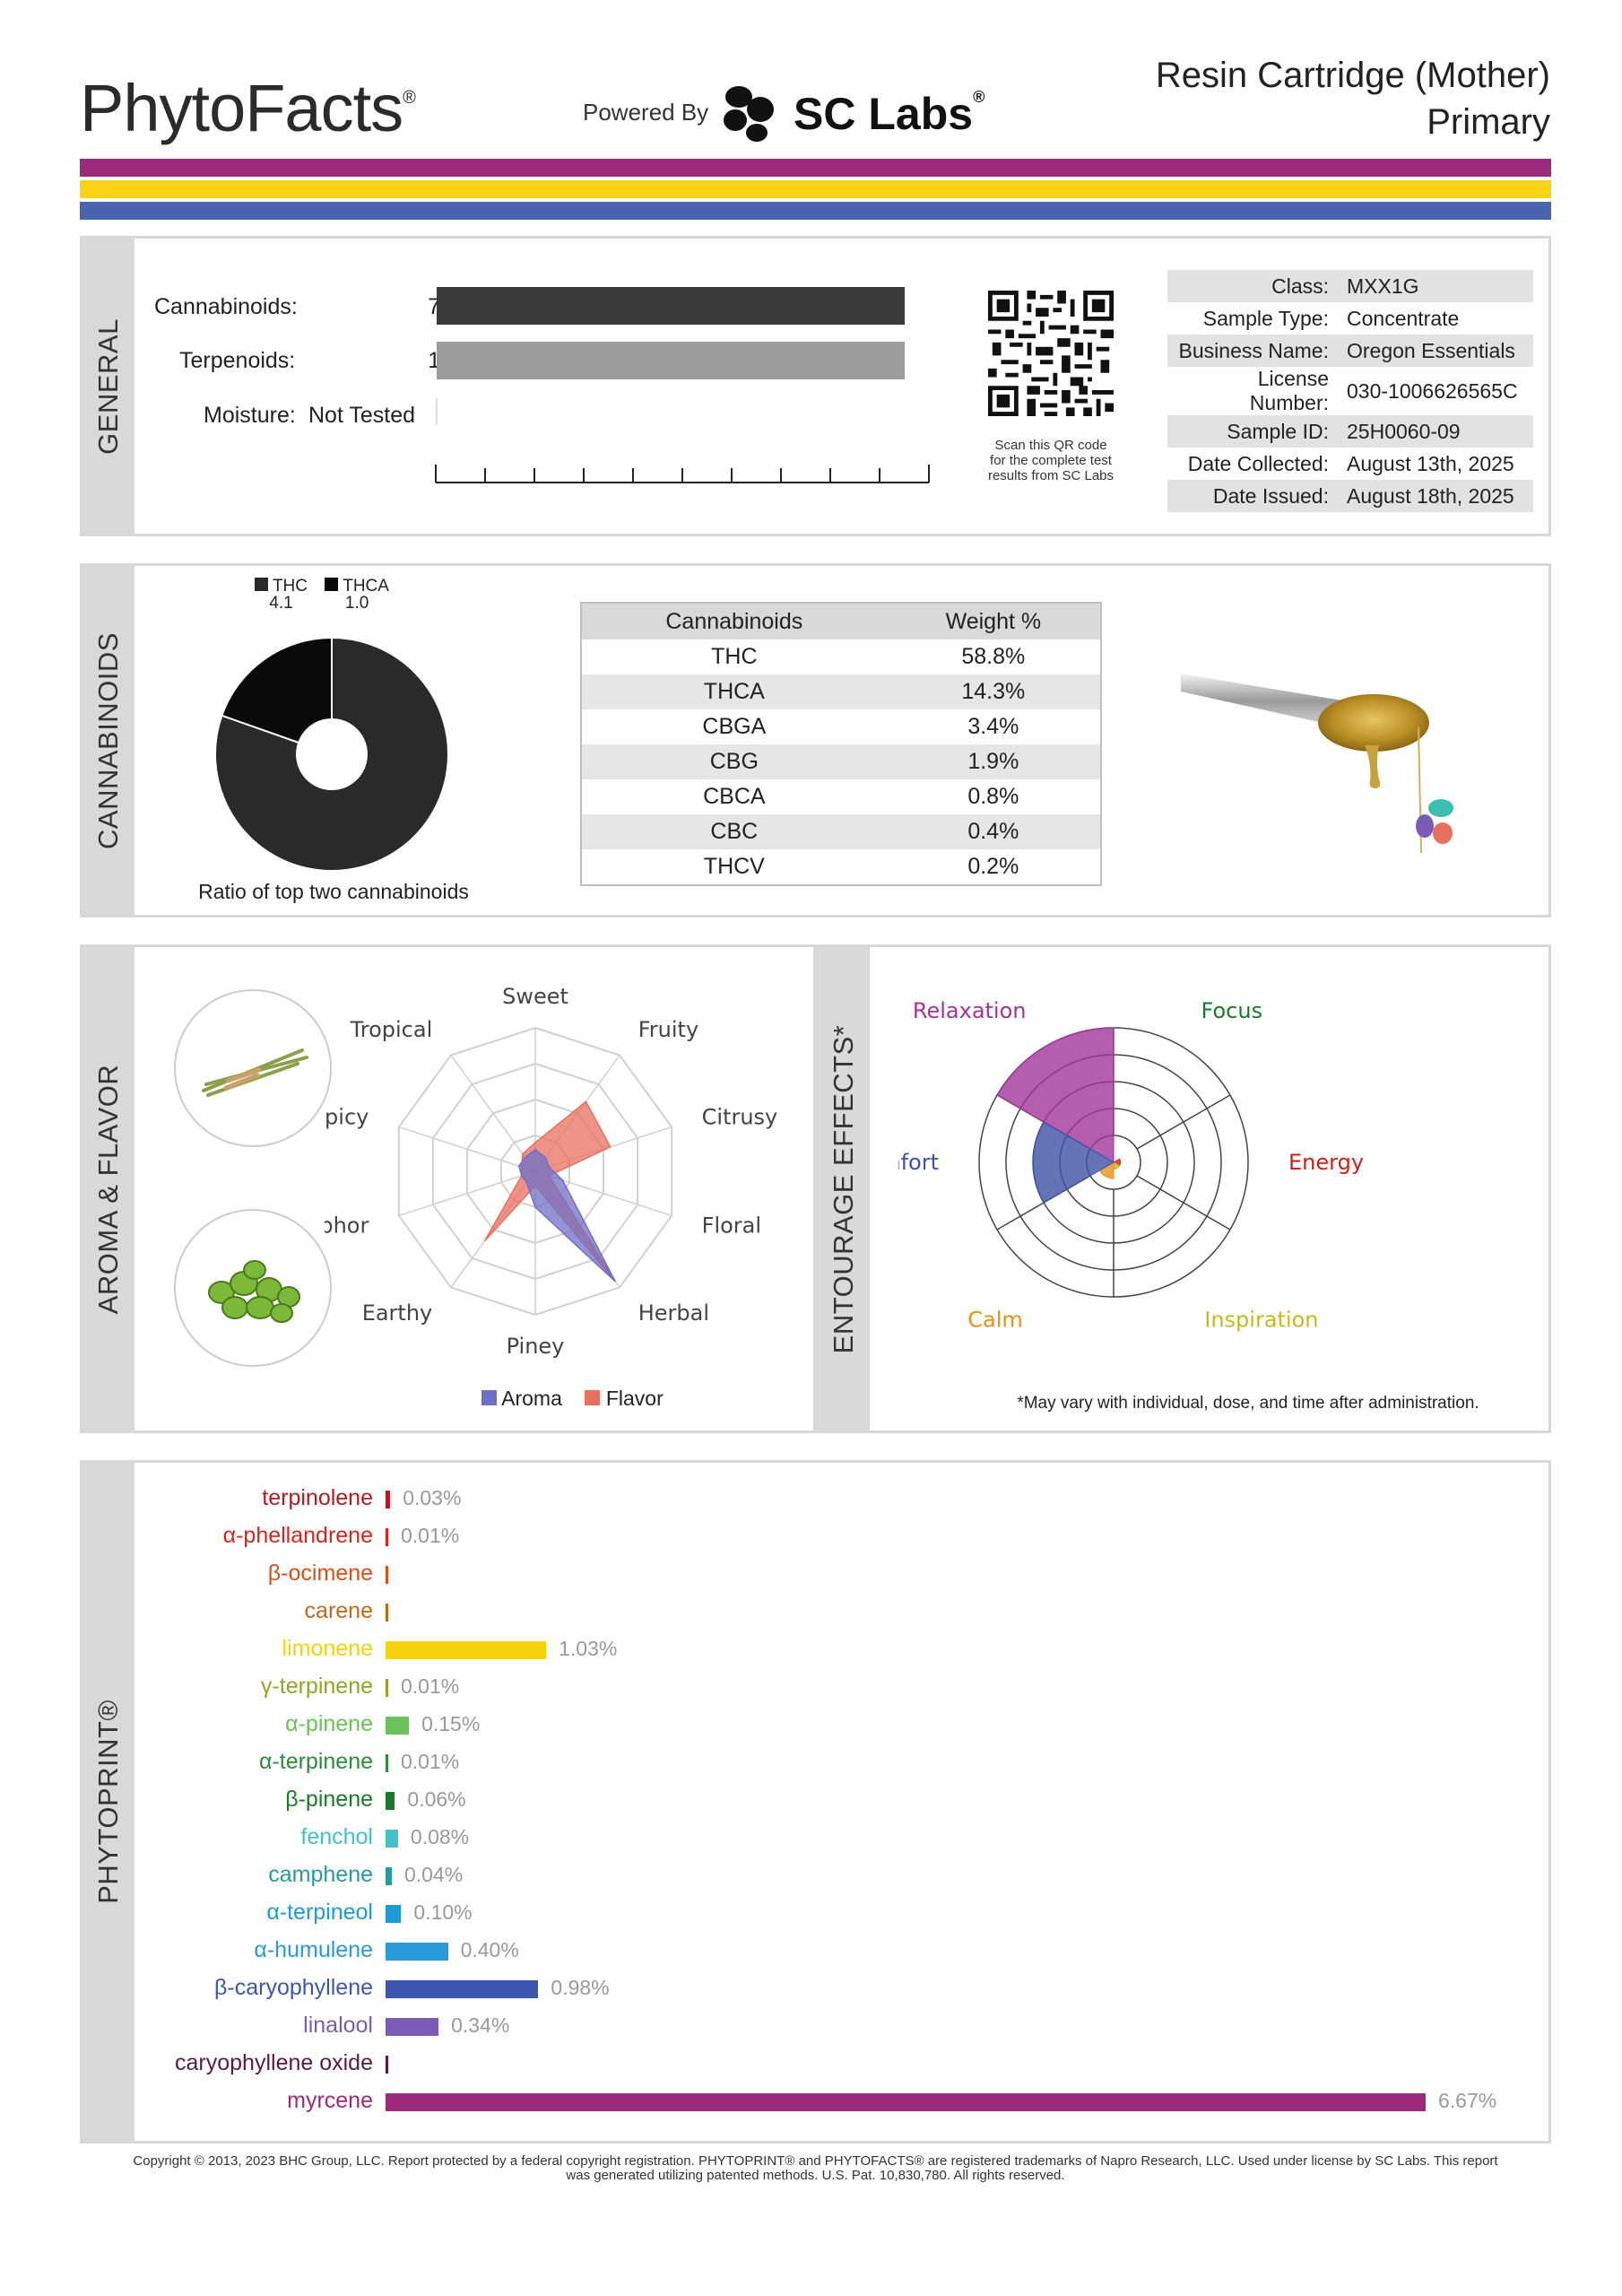 The height and width of the screenshot is (2296, 1622). I want to click on ratio-caption: Ratio of top two cannabinoids, so click(333, 891).